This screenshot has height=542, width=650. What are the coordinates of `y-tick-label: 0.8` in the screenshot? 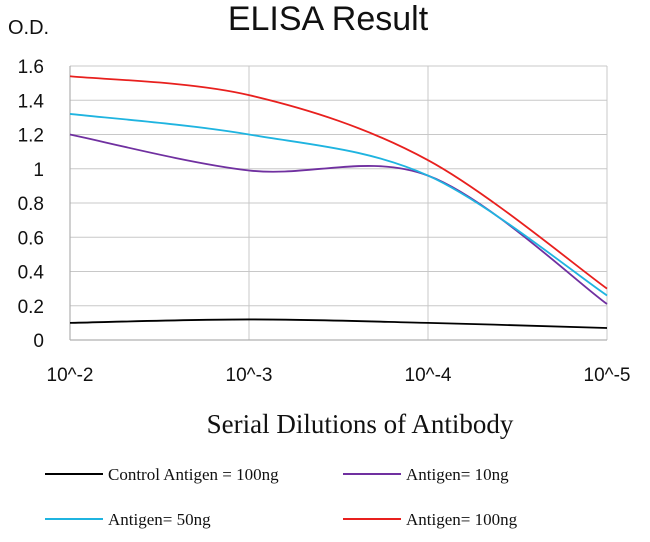 It's located at (31, 204).